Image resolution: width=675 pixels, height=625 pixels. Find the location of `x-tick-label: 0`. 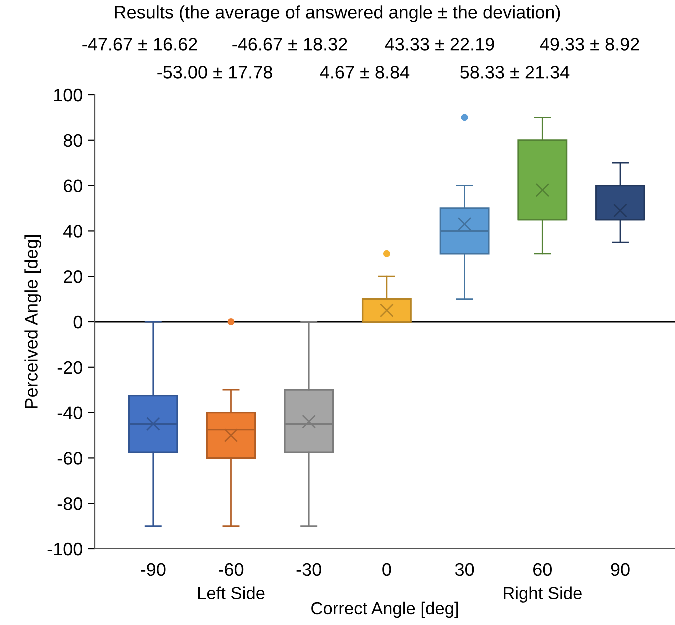

x-tick-label: 0 is located at coordinates (387, 569).